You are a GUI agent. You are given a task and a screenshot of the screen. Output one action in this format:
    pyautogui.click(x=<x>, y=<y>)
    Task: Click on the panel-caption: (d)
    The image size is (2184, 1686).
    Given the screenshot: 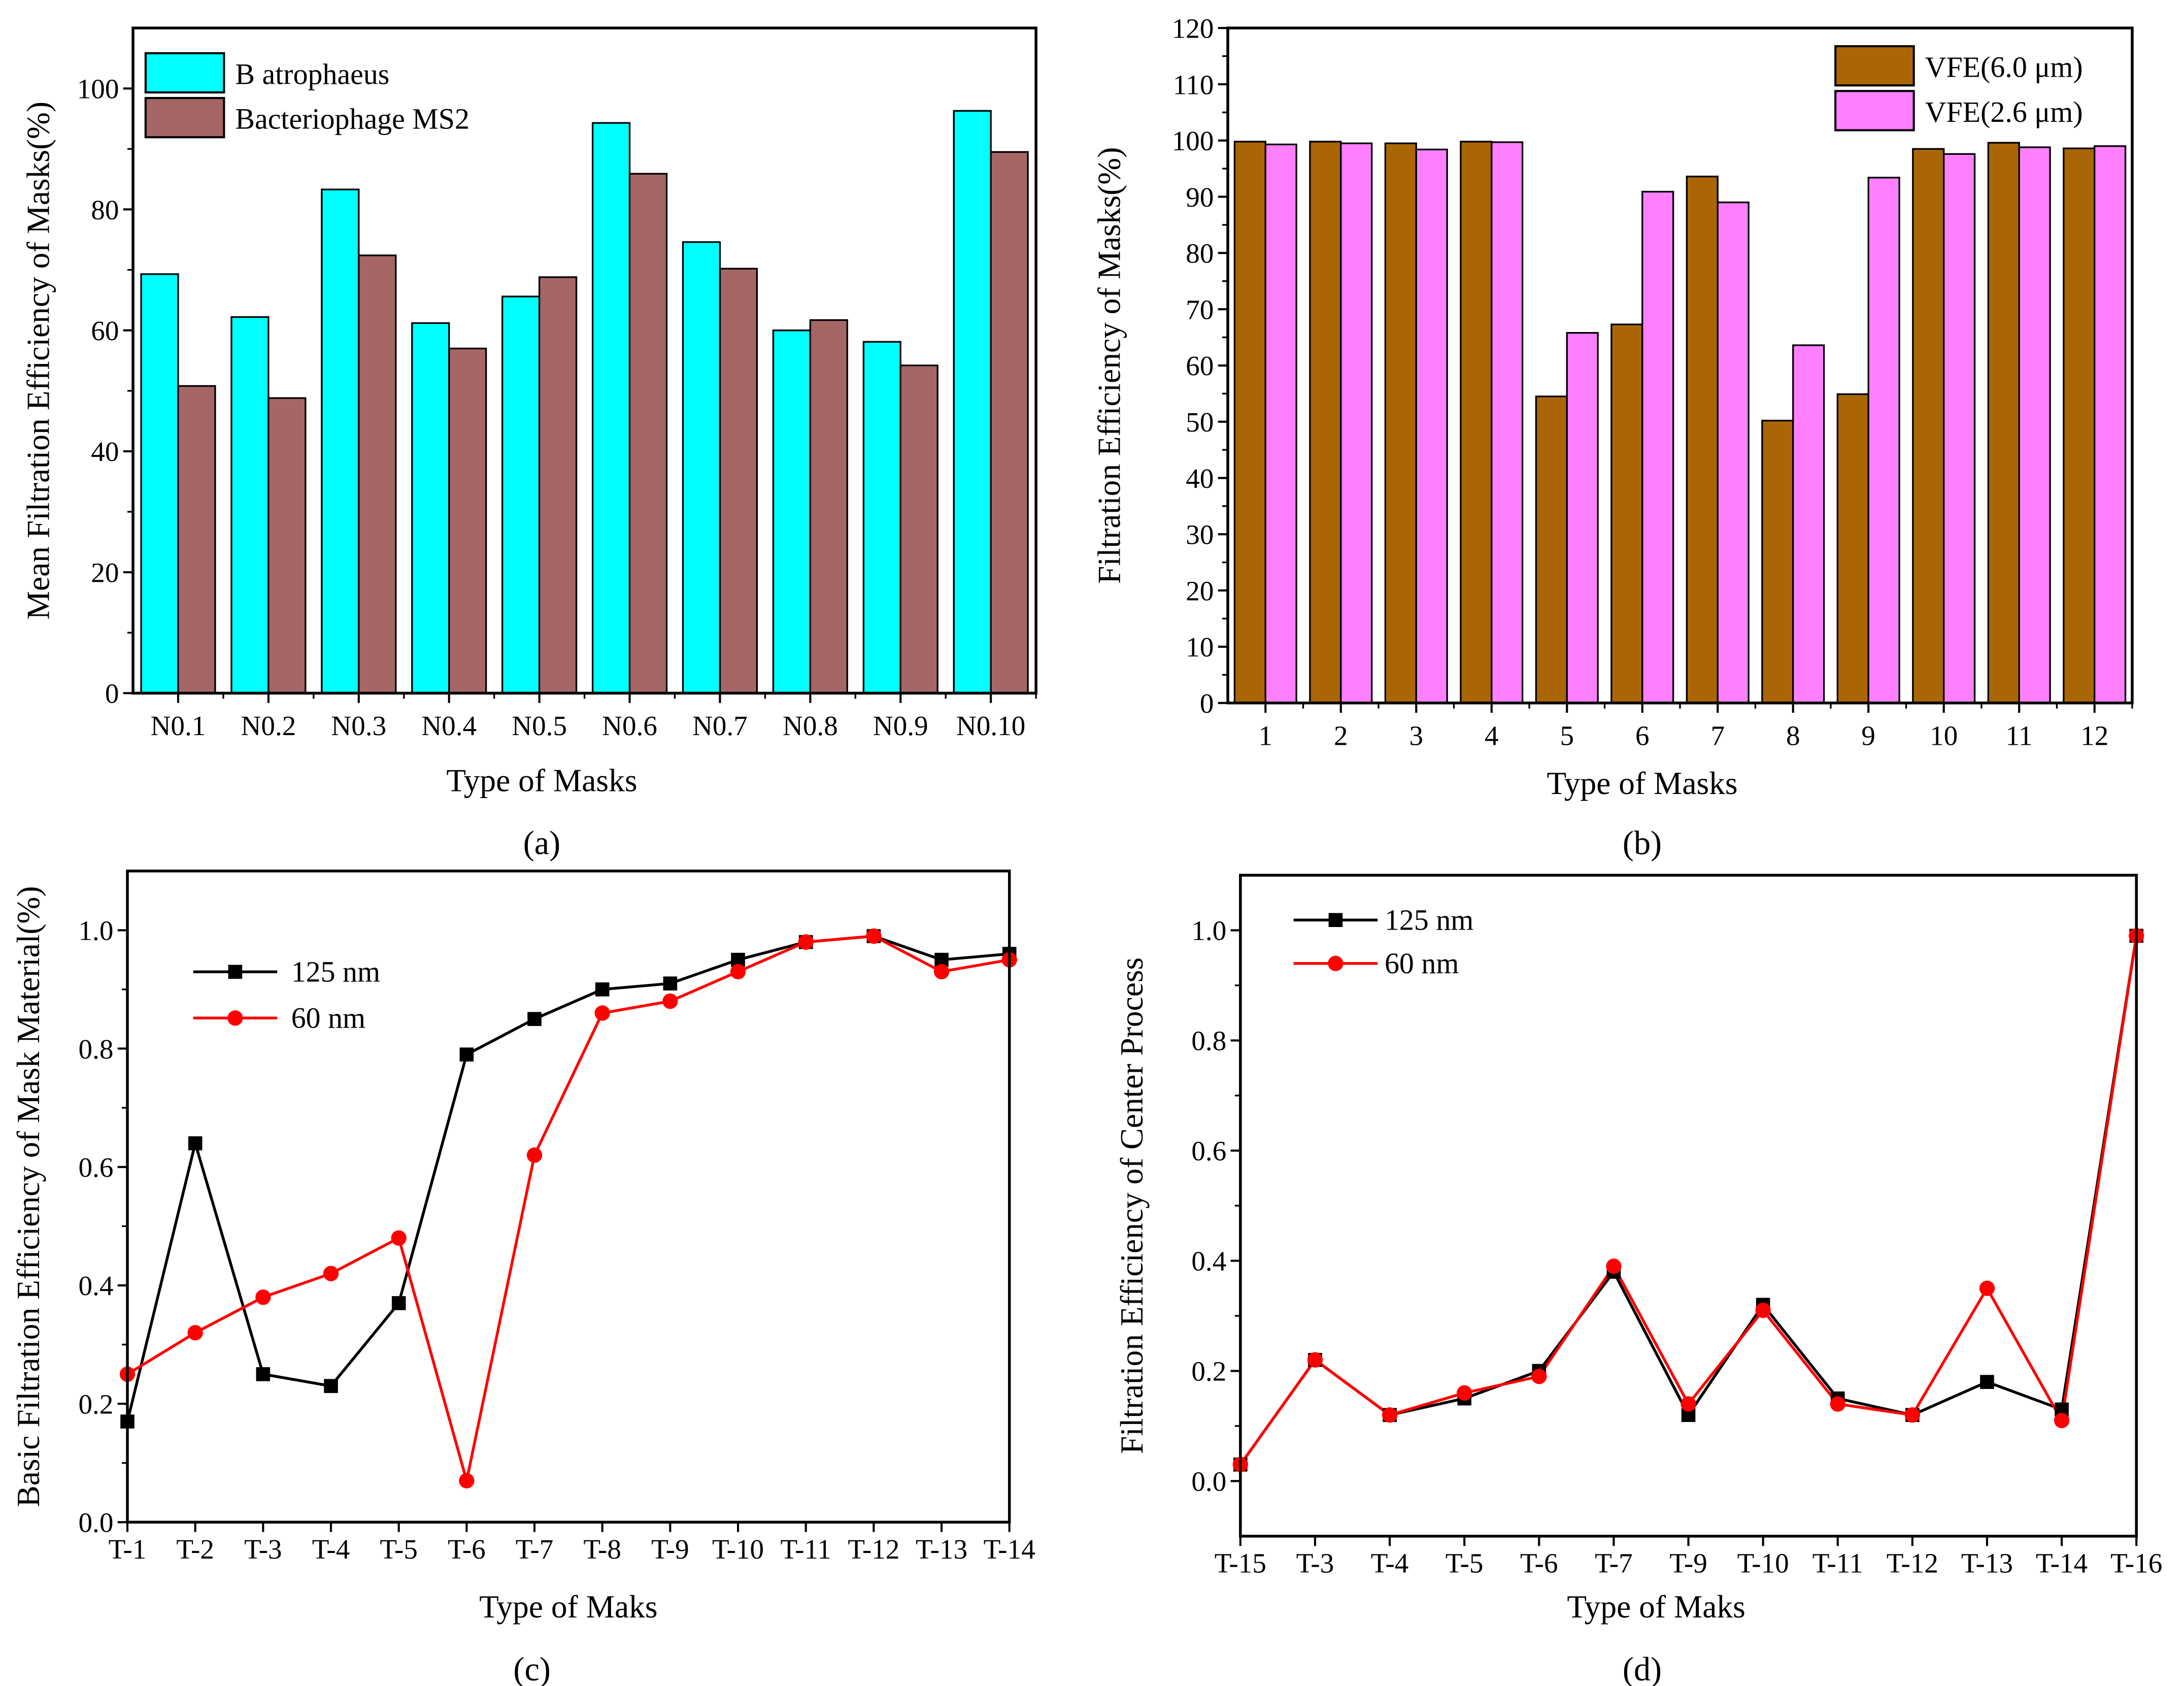 What is the action you would take?
    pyautogui.click(x=1642, y=1668)
    